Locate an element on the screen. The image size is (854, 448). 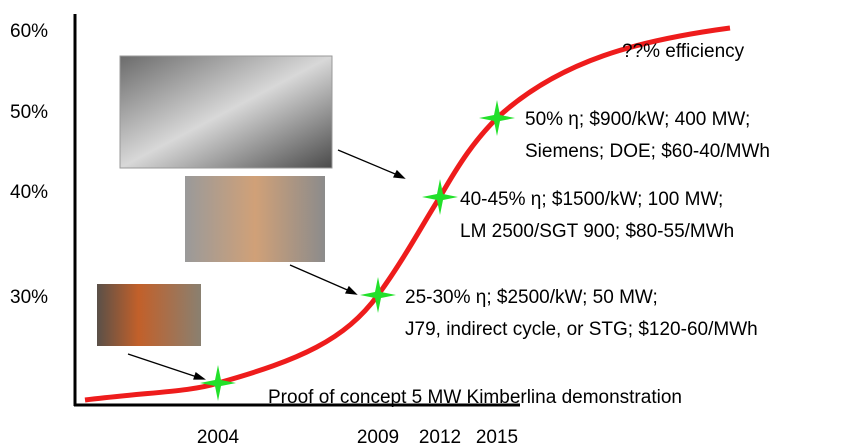
milestone-text: LM 2500/SGT 900; $80-55/MWh is located at coordinates (597, 231).